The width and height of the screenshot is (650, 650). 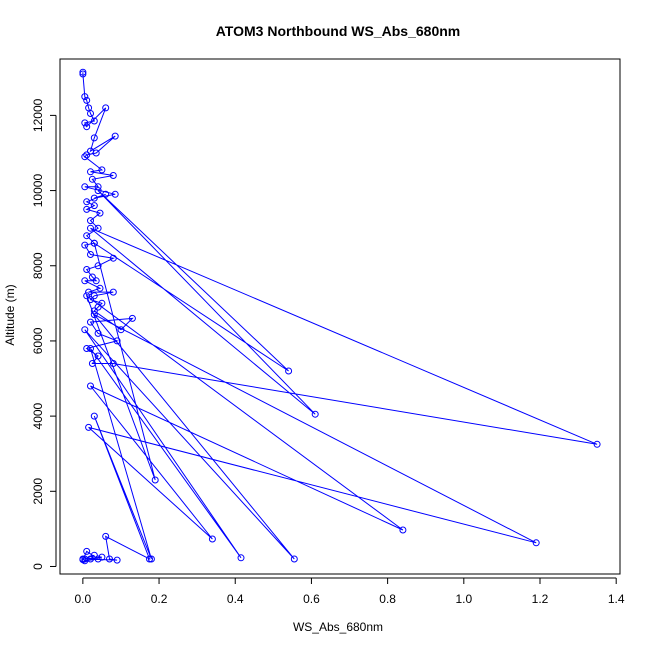 What do you see at coordinates (38, 340) in the screenshot?
I see `y-tick-label: 6000` at bounding box center [38, 340].